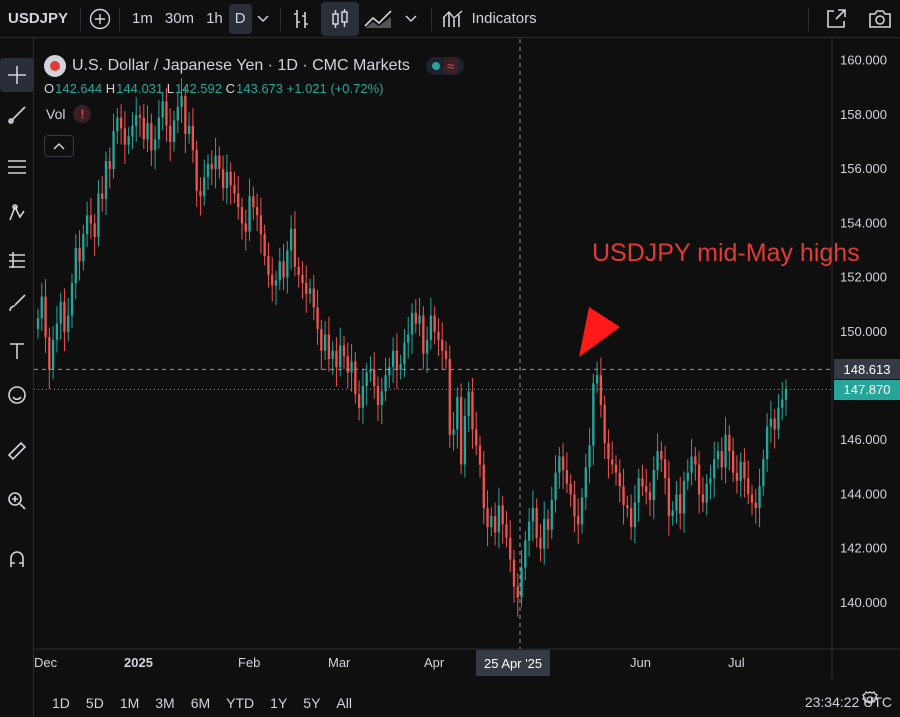 Image resolution: width=900 pixels, height=717 pixels. Describe the element at coordinates (17, 115) in the screenshot. I see `trend-line-tool` at that location.